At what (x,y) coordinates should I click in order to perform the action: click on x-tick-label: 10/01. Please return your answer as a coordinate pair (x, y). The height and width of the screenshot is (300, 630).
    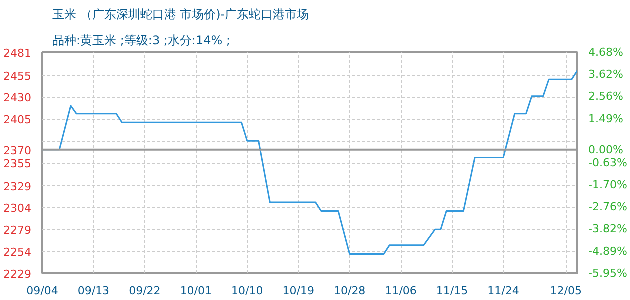
    Looking at the image, I should click on (196, 291).